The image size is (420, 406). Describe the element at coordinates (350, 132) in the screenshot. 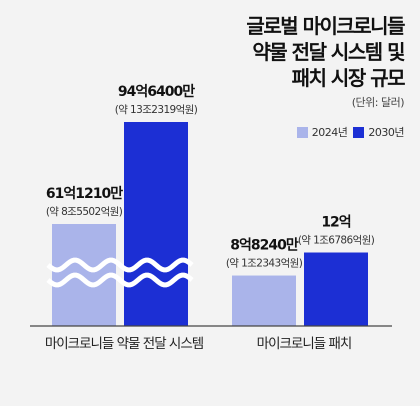

I see `legend: 2024년 2030년` at that location.